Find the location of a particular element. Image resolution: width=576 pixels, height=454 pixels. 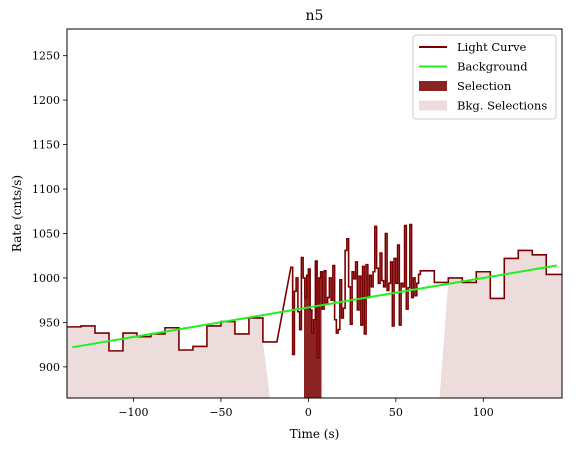

legend-label: Selection is located at coordinates (484, 86).